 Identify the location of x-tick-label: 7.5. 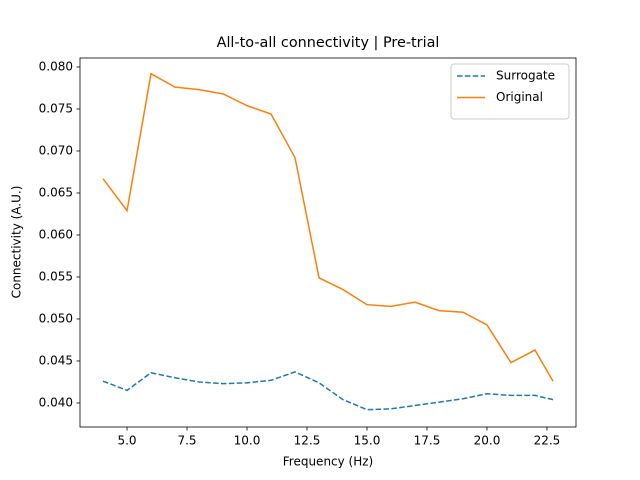
(186, 441).